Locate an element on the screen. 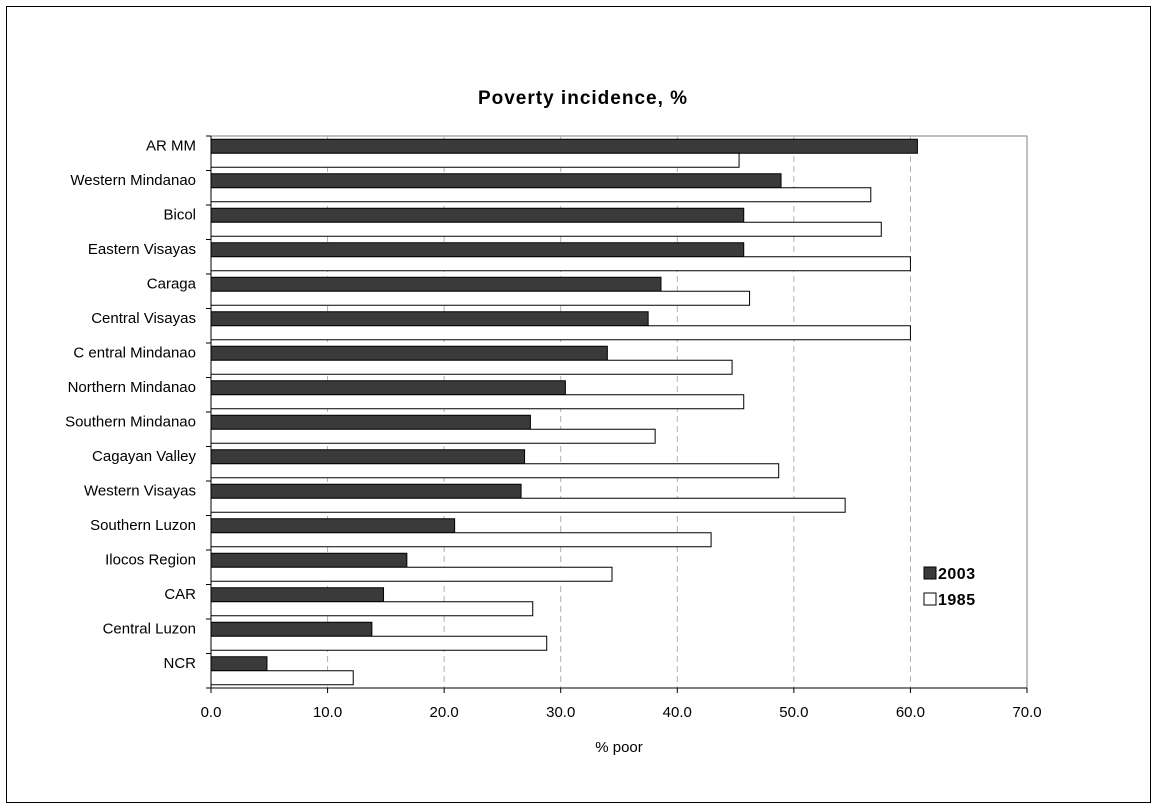 This screenshot has height=808, width=1156. category-label: Southern Luzon is located at coordinates (143, 525).